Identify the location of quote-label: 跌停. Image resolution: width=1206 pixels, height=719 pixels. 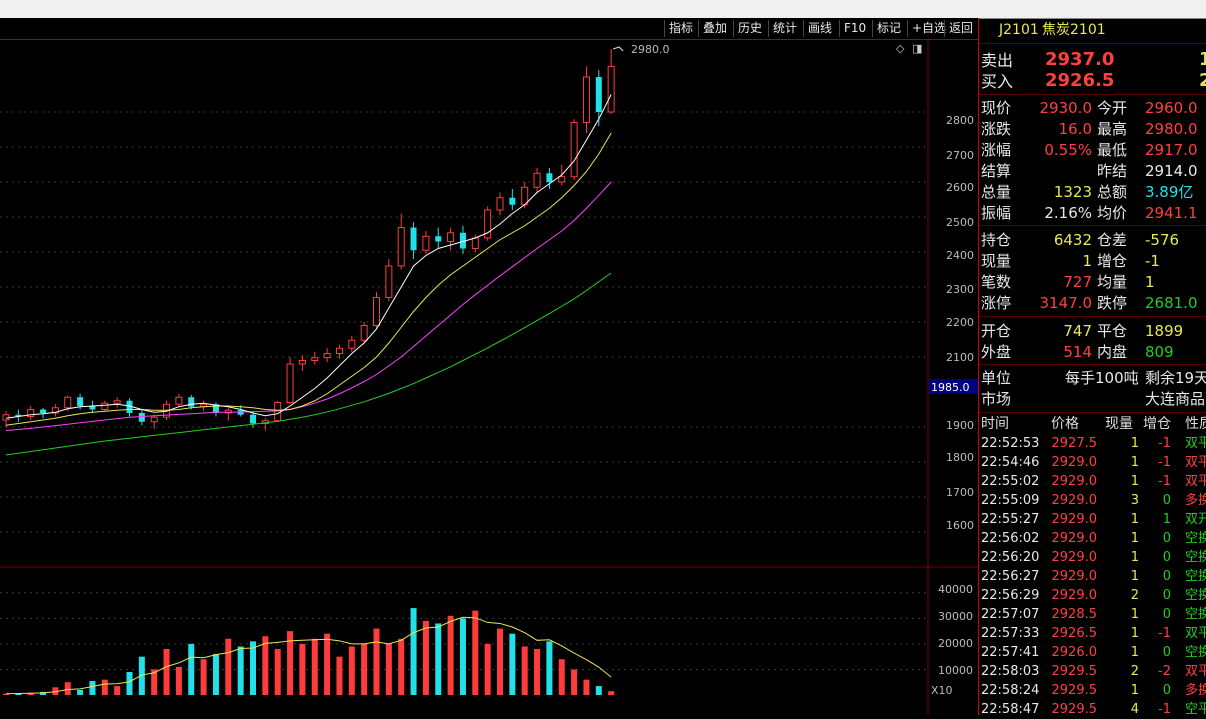
(1112, 303).